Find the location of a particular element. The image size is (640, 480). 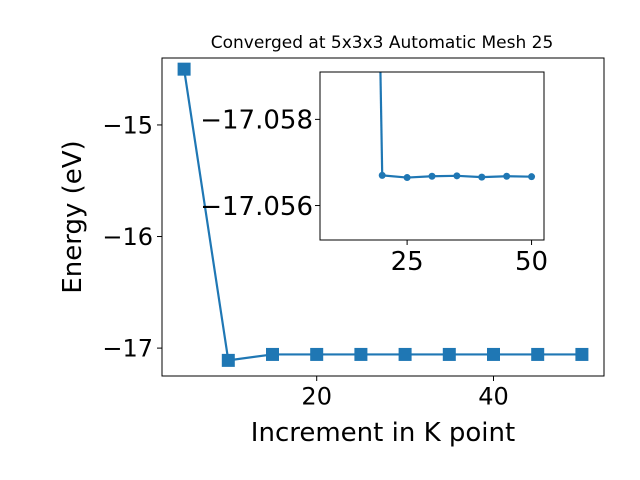

main-y-tick-label: −15 is located at coordinates (127, 126).